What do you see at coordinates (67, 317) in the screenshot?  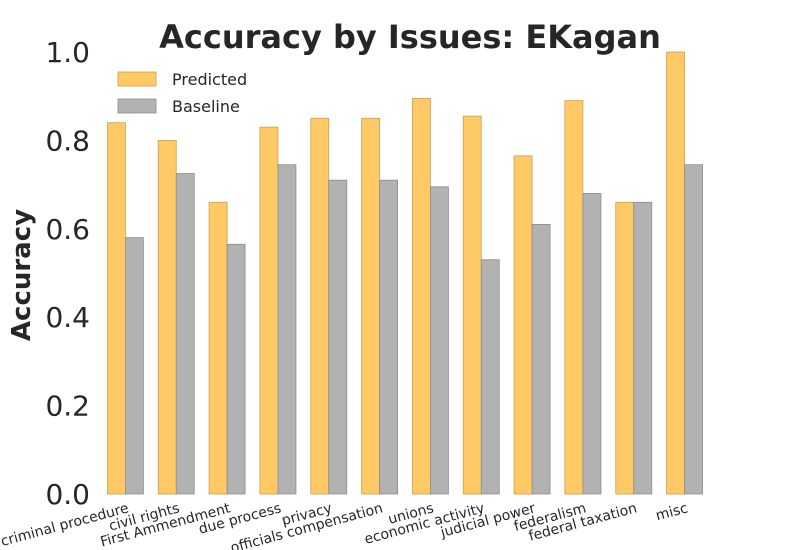 I see `y-tick-label: 0.4` at bounding box center [67, 317].